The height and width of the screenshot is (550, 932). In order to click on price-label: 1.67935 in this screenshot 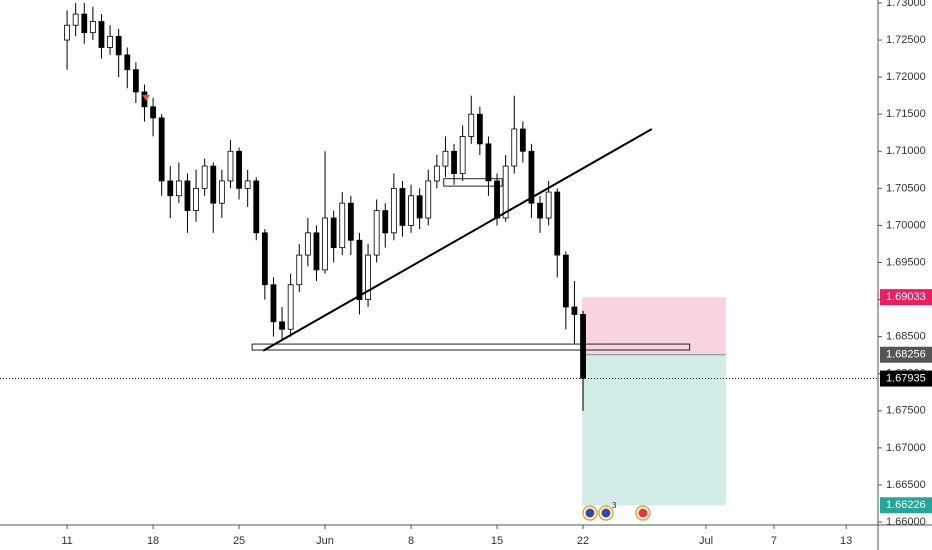, I will do `click(906, 378)`.